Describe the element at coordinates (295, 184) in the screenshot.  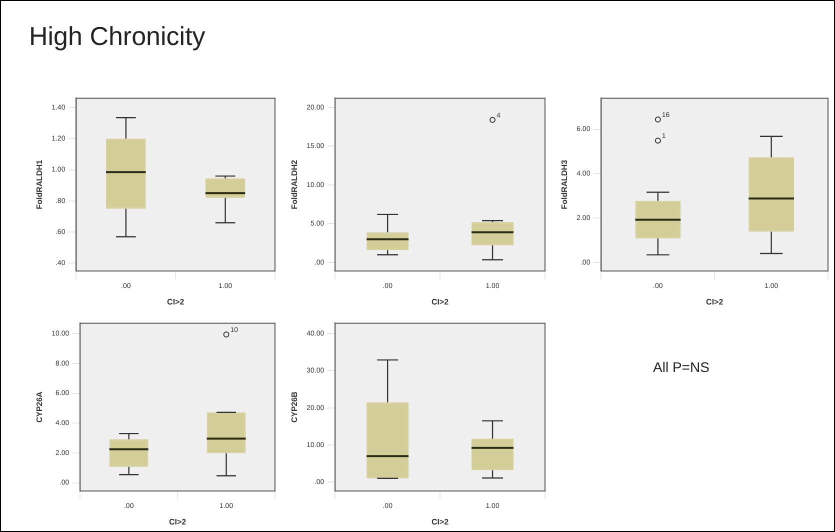
I see `y-axis-title: FoldRALDH2` at that location.